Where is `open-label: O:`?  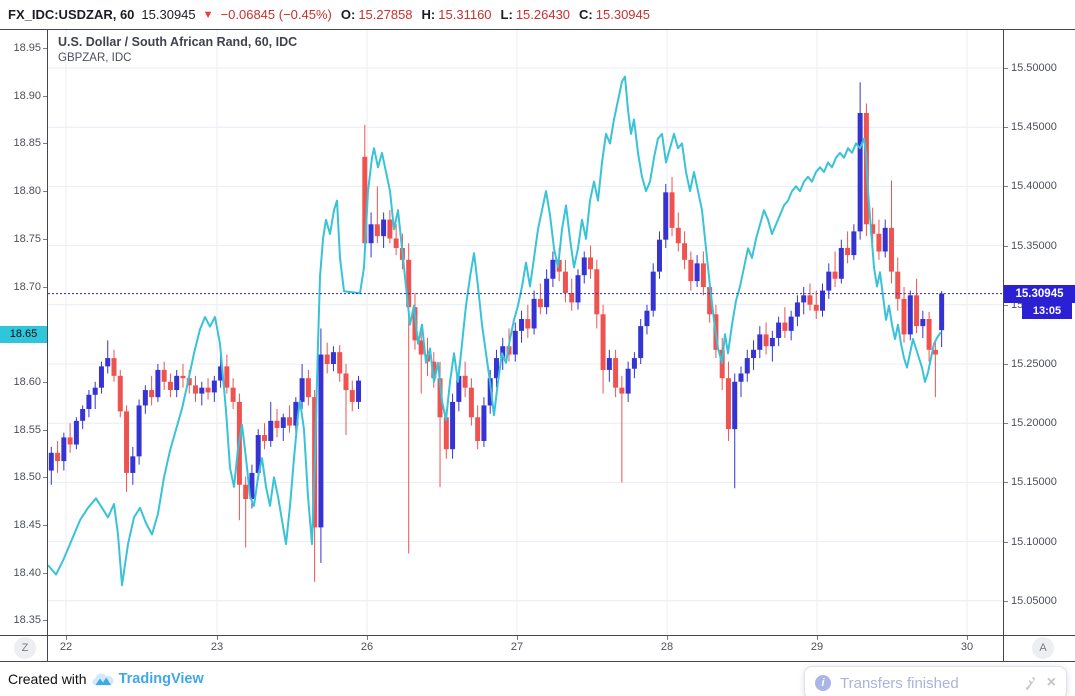 open-label: O: is located at coordinates (348, 14).